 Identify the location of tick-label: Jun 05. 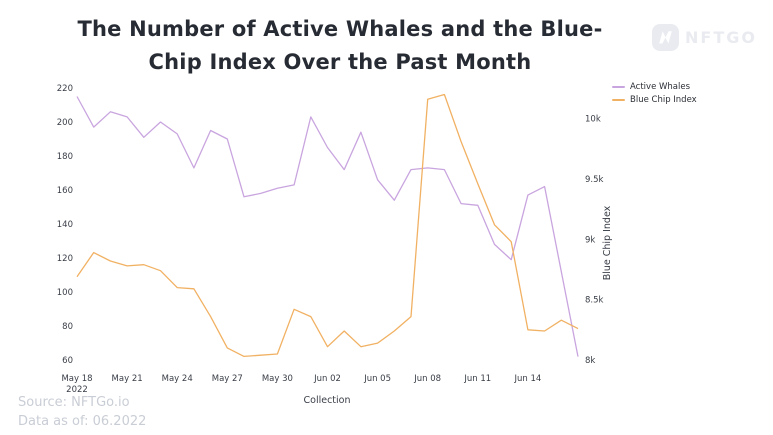
(377, 379).